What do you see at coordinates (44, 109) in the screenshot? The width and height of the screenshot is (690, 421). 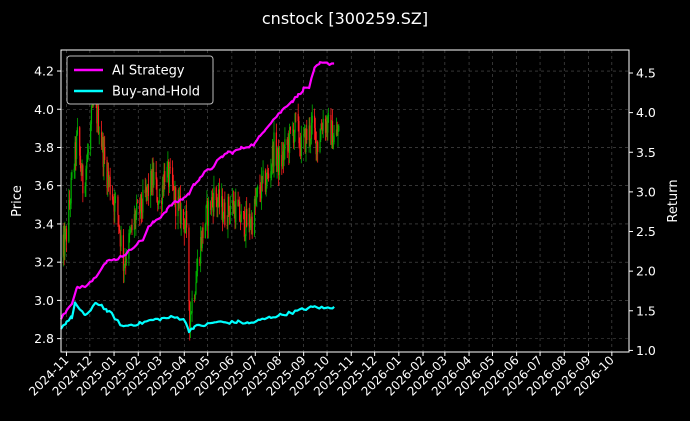 I see `left-tick-label: 4.0` at bounding box center [44, 109].